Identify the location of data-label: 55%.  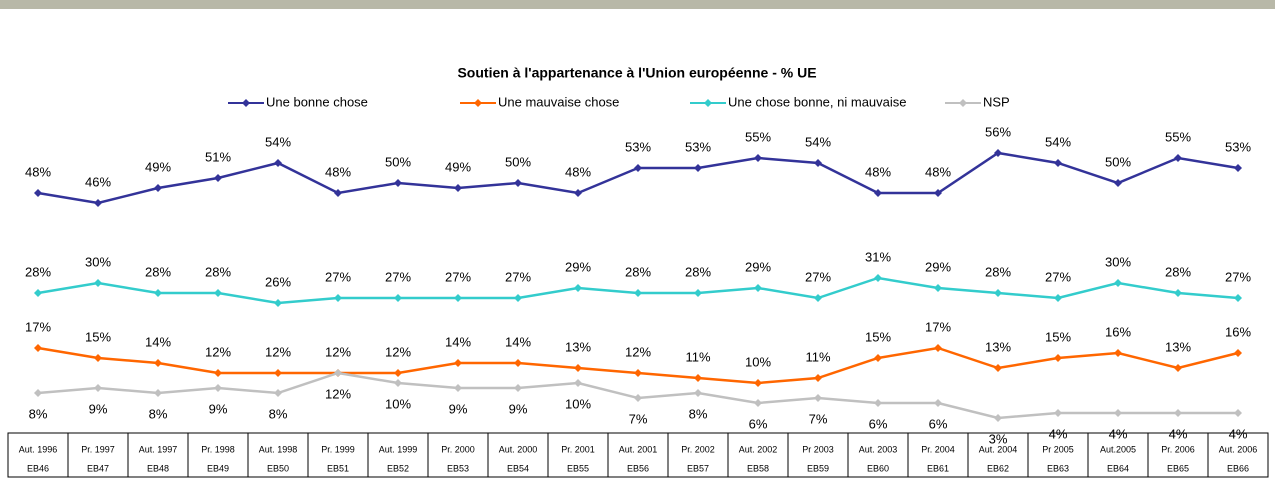
(758, 136).